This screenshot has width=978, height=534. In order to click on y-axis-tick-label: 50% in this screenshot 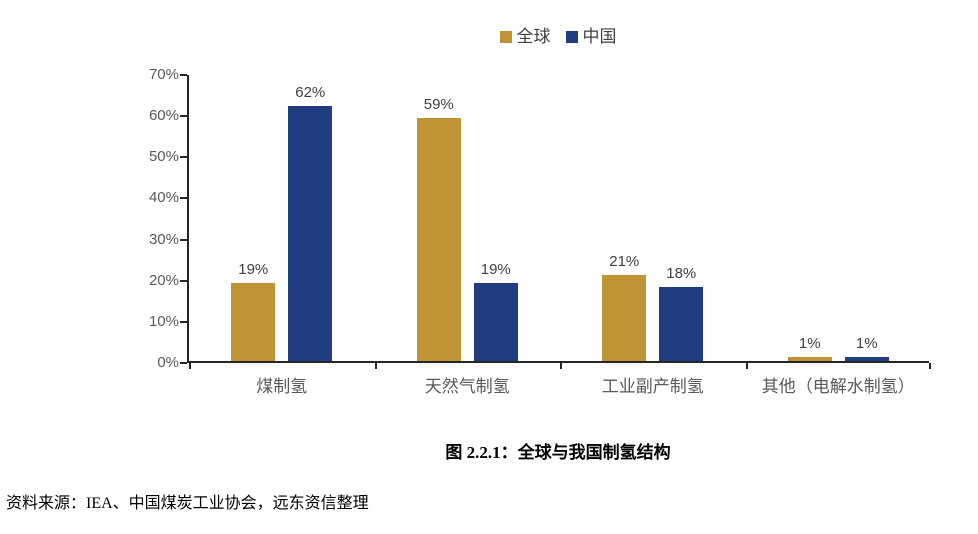, I will do `click(163, 157)`.